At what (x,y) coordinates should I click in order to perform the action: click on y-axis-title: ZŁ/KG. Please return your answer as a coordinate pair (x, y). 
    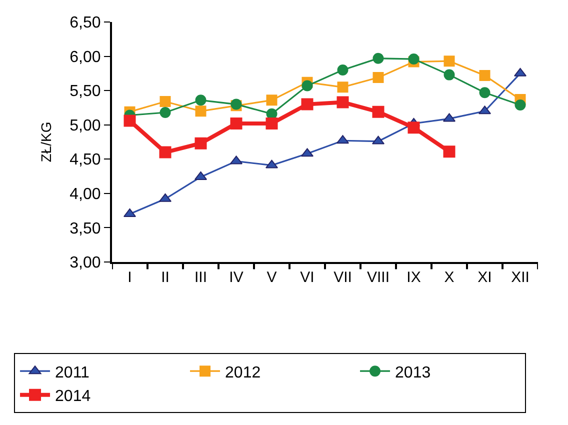
    Looking at the image, I should click on (46, 142).